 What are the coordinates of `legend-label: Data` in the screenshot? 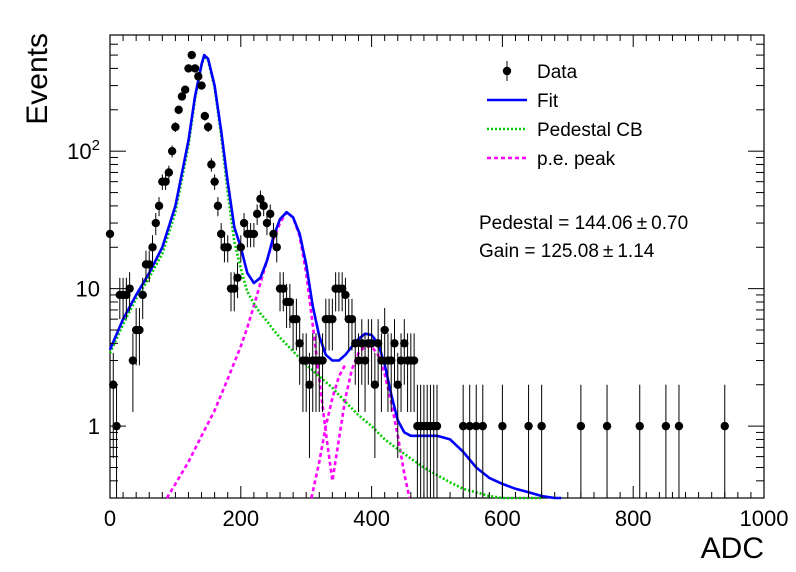 It's located at (557, 72).